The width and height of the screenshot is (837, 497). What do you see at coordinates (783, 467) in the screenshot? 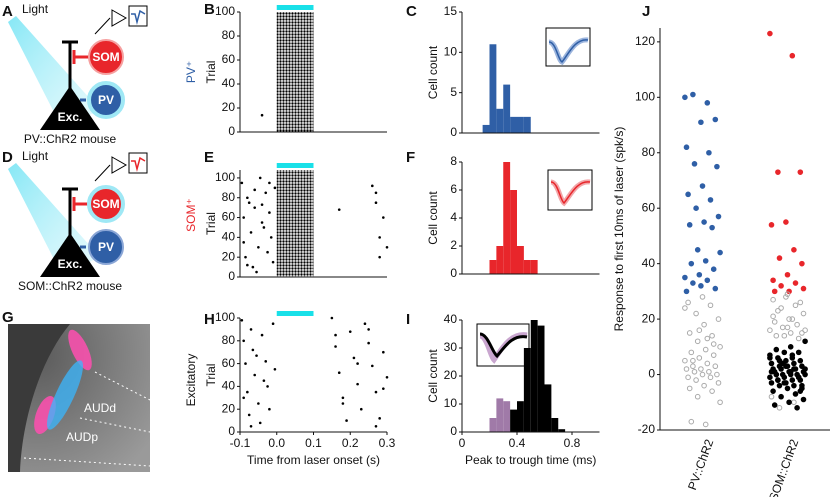
I see `x-tick-label: SOM::ChR2` at bounding box center [783, 467].